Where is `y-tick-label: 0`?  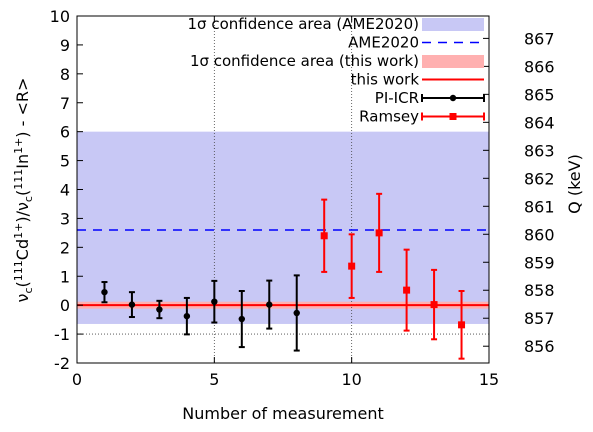 y-tick-label: 0 is located at coordinates (65, 305).